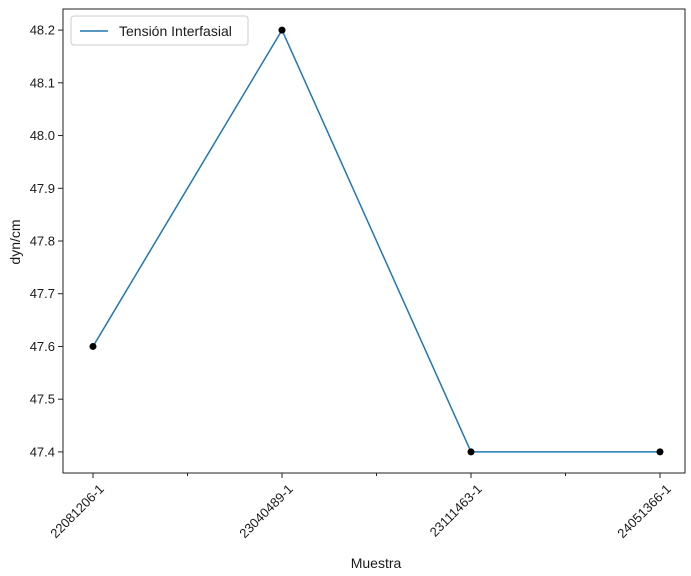 This screenshot has height=576, width=691. Describe the element at coordinates (42, 82) in the screenshot. I see `y-tick-label: 48.1` at that location.